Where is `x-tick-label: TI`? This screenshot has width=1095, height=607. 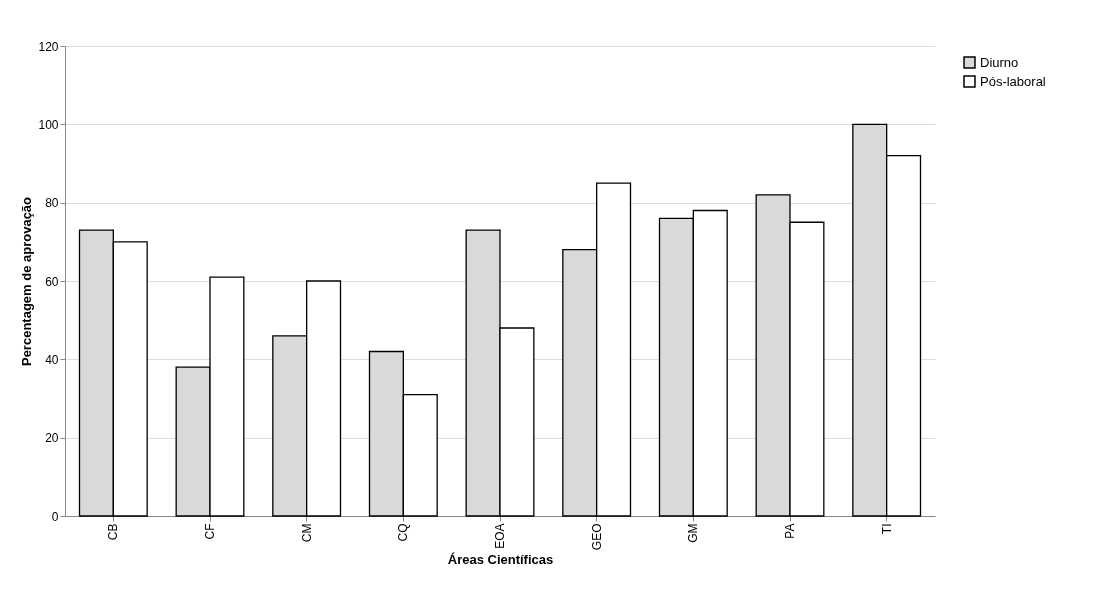 x-tick-label: TI is located at coordinates (886, 529).